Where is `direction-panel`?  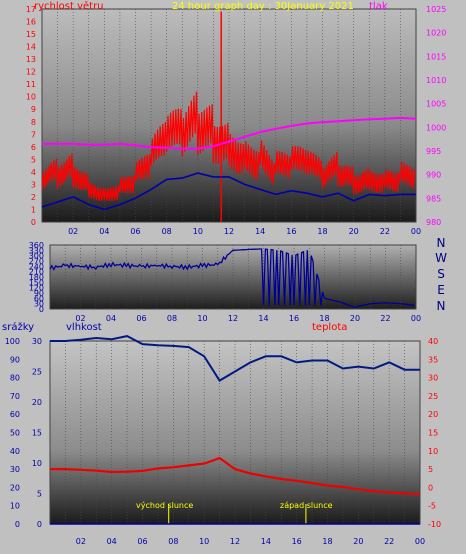 direction-panel is located at coordinates (233, 277).